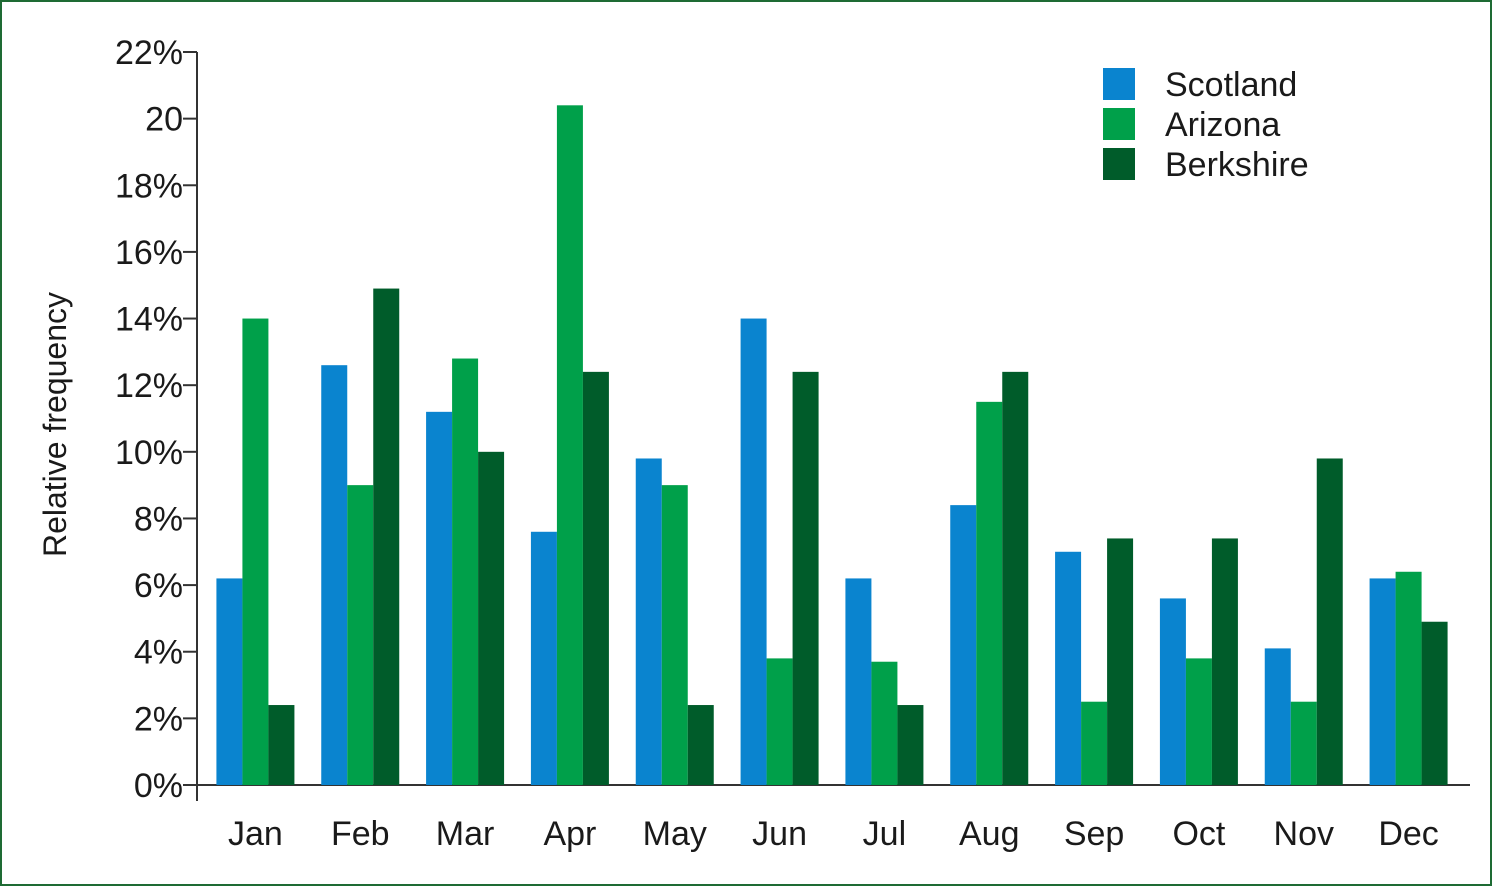  What do you see at coordinates (229, 681) in the screenshot?
I see `bar-scotland-jan` at bounding box center [229, 681].